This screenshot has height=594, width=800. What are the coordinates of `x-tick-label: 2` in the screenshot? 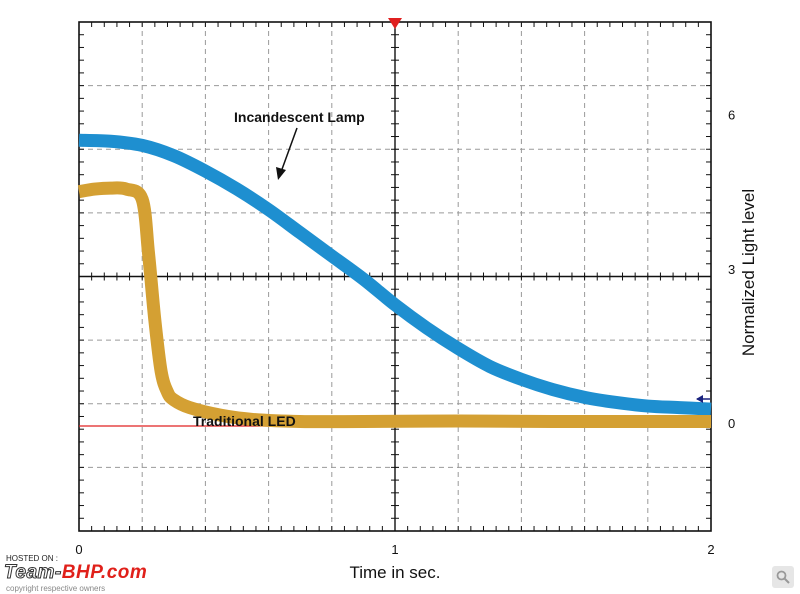 It's located at (710, 549).